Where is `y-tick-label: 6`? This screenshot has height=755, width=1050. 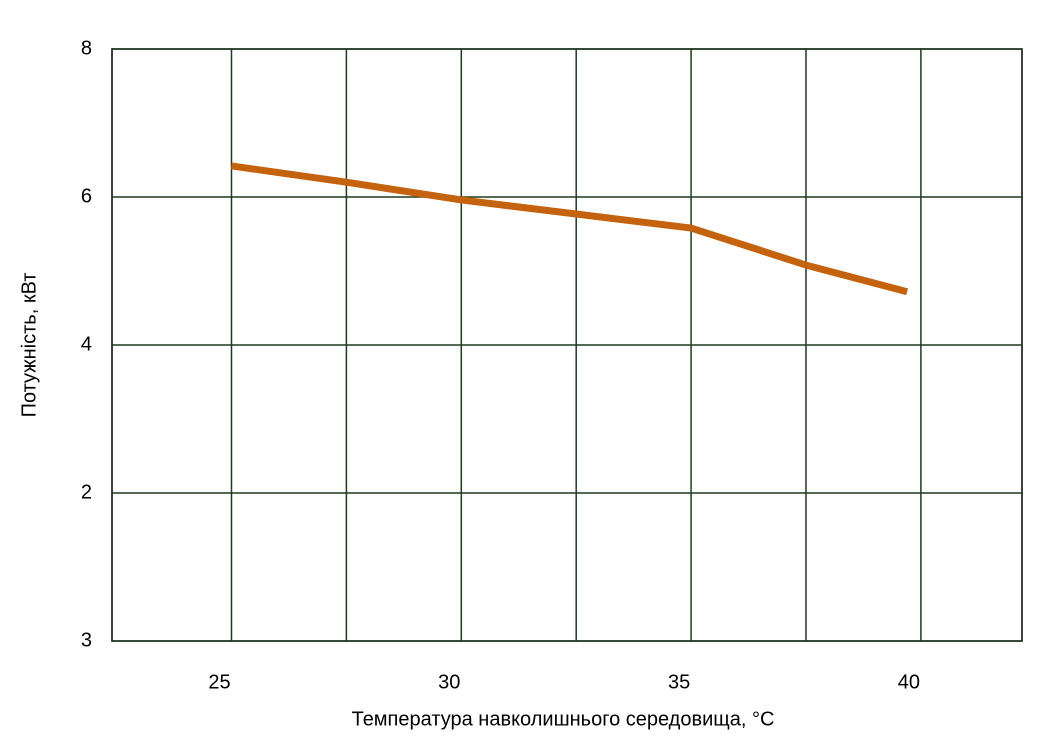 y-tick-label: 6 is located at coordinates (86, 196).